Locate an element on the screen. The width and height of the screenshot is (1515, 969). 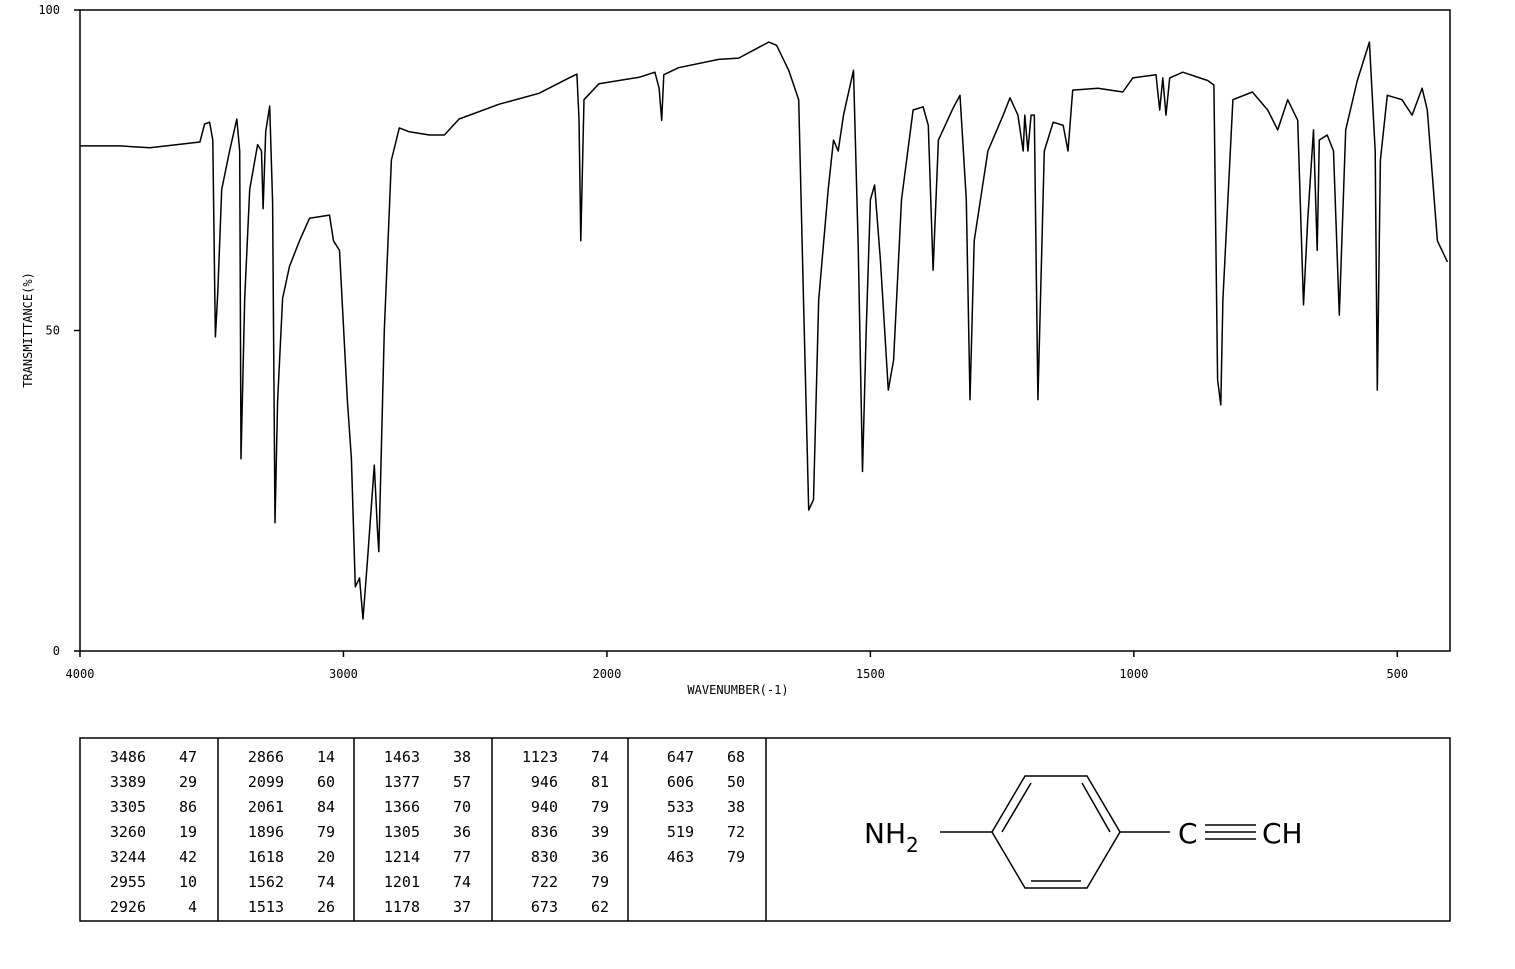
peak-transmittance: 4 is located at coordinates (192, 907).